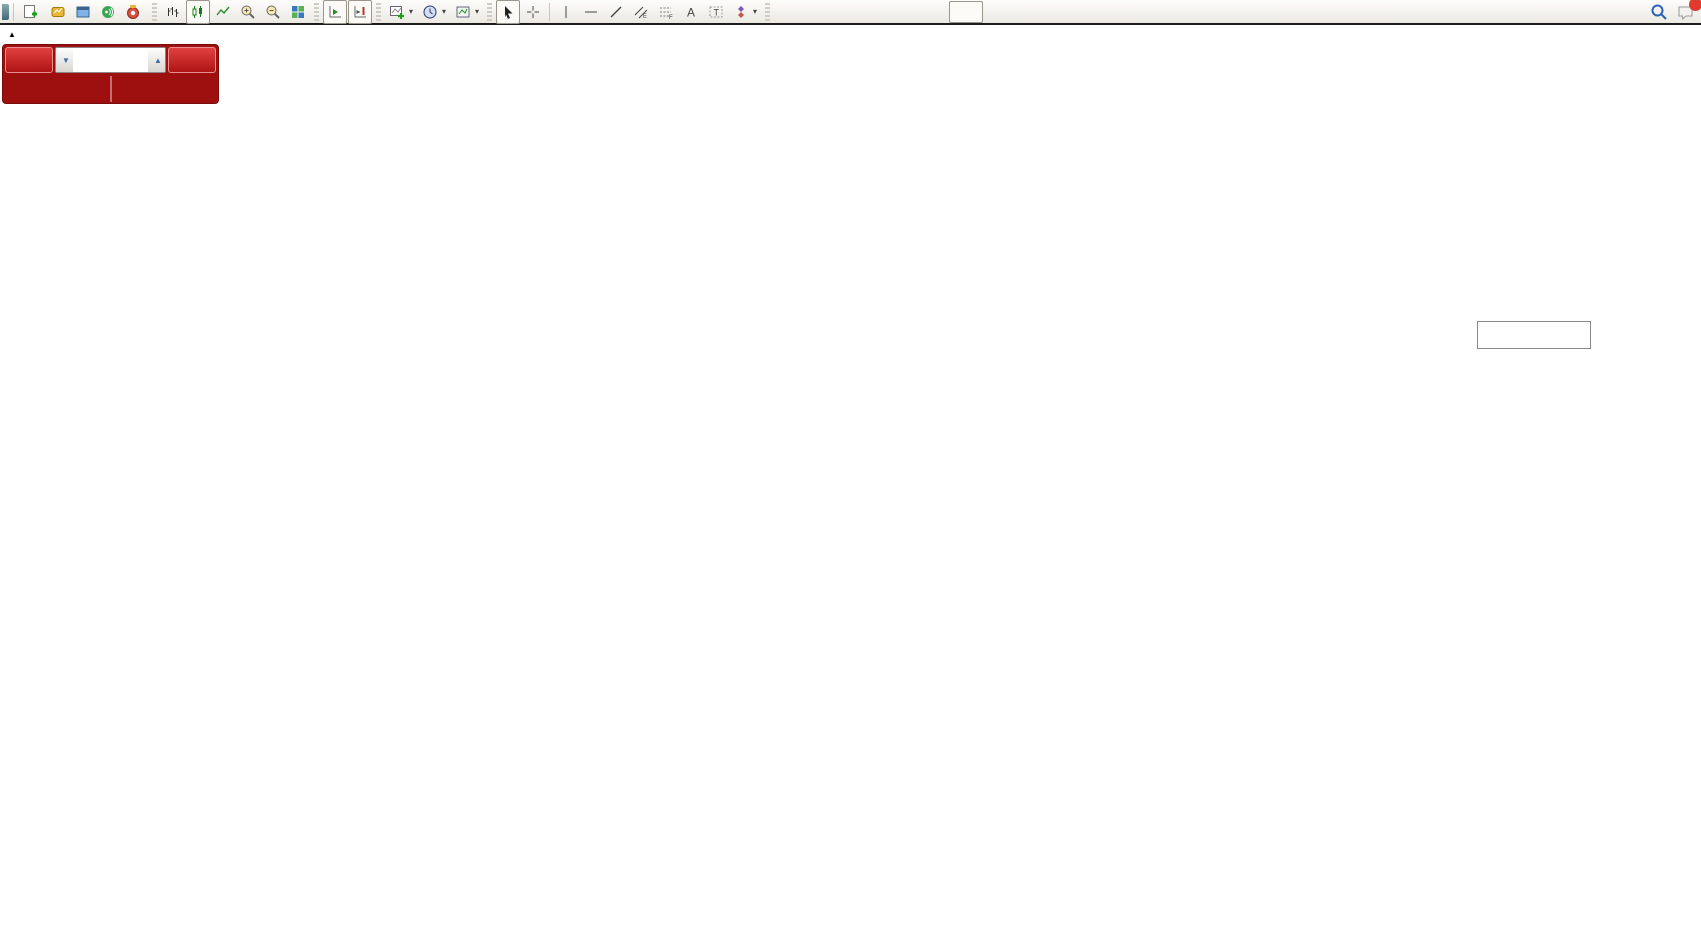 The width and height of the screenshot is (1701, 944). I want to click on volume-stepper: ▼ ▲, so click(110, 60).